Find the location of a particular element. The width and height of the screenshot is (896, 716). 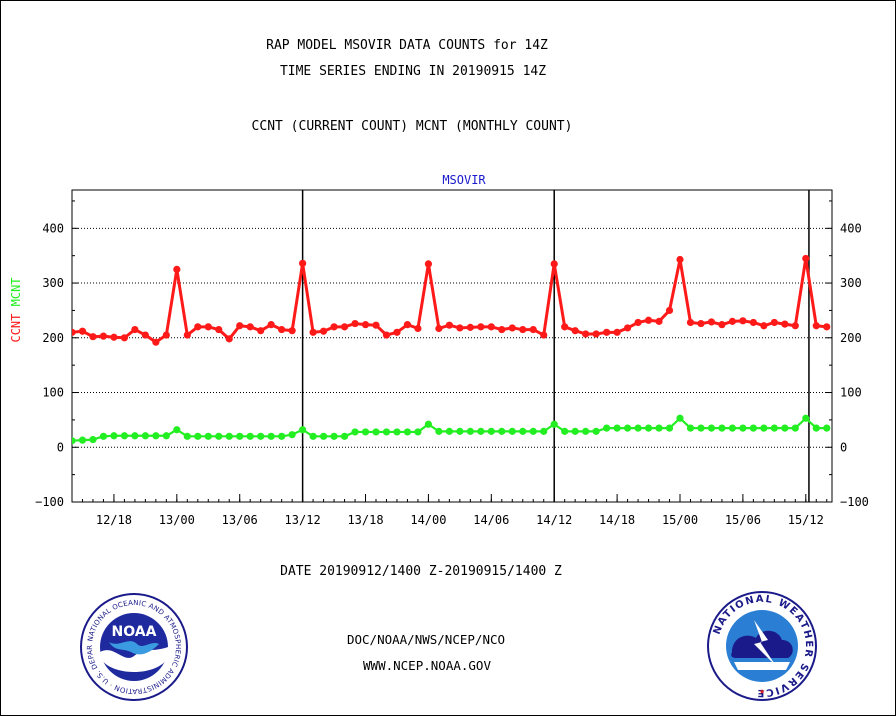

y-tick-label-right: 0 is located at coordinates (843, 447).